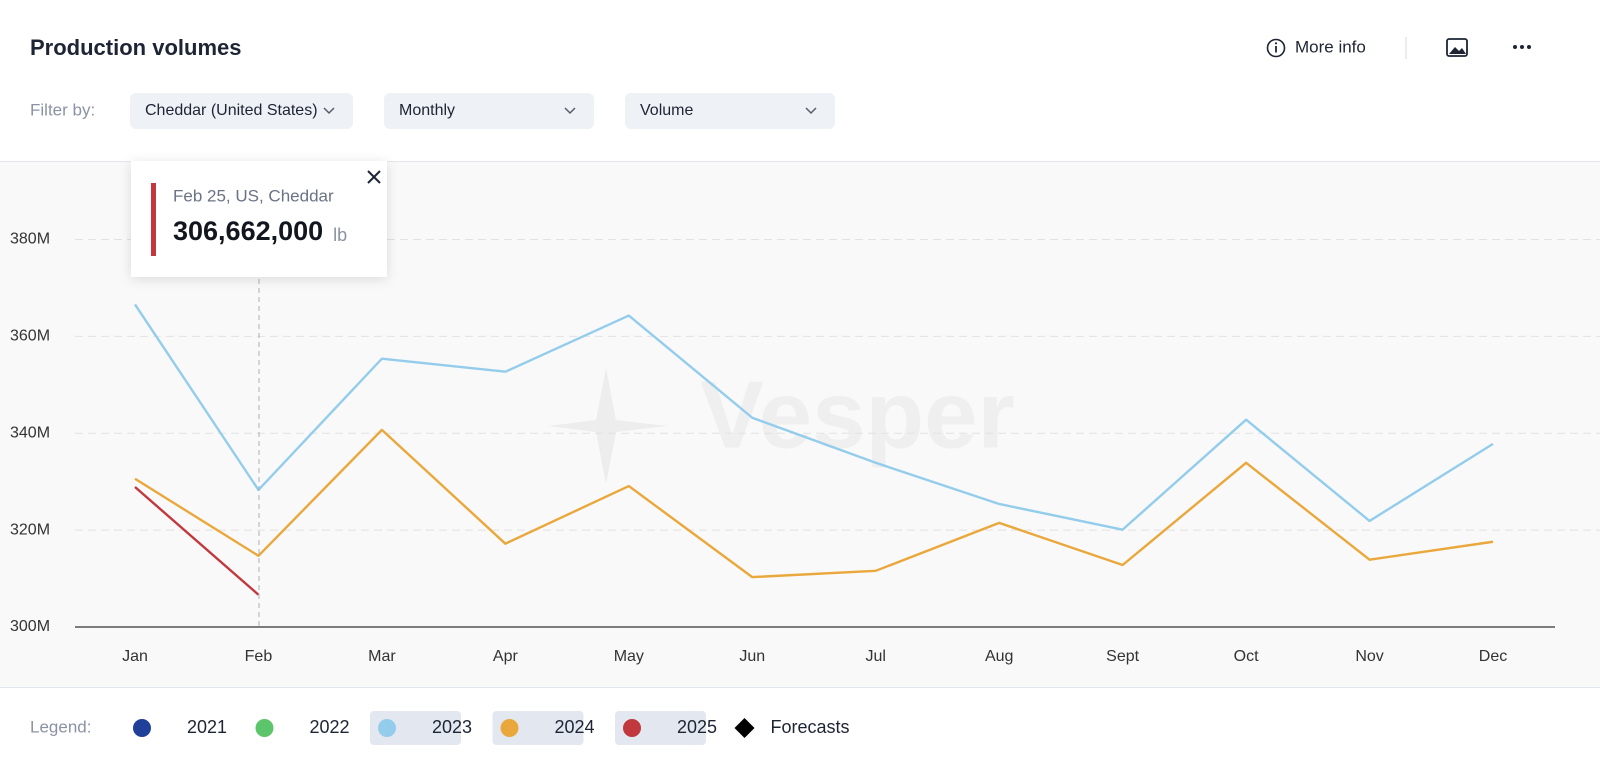  I want to click on legend-label: 2024, so click(575, 727).